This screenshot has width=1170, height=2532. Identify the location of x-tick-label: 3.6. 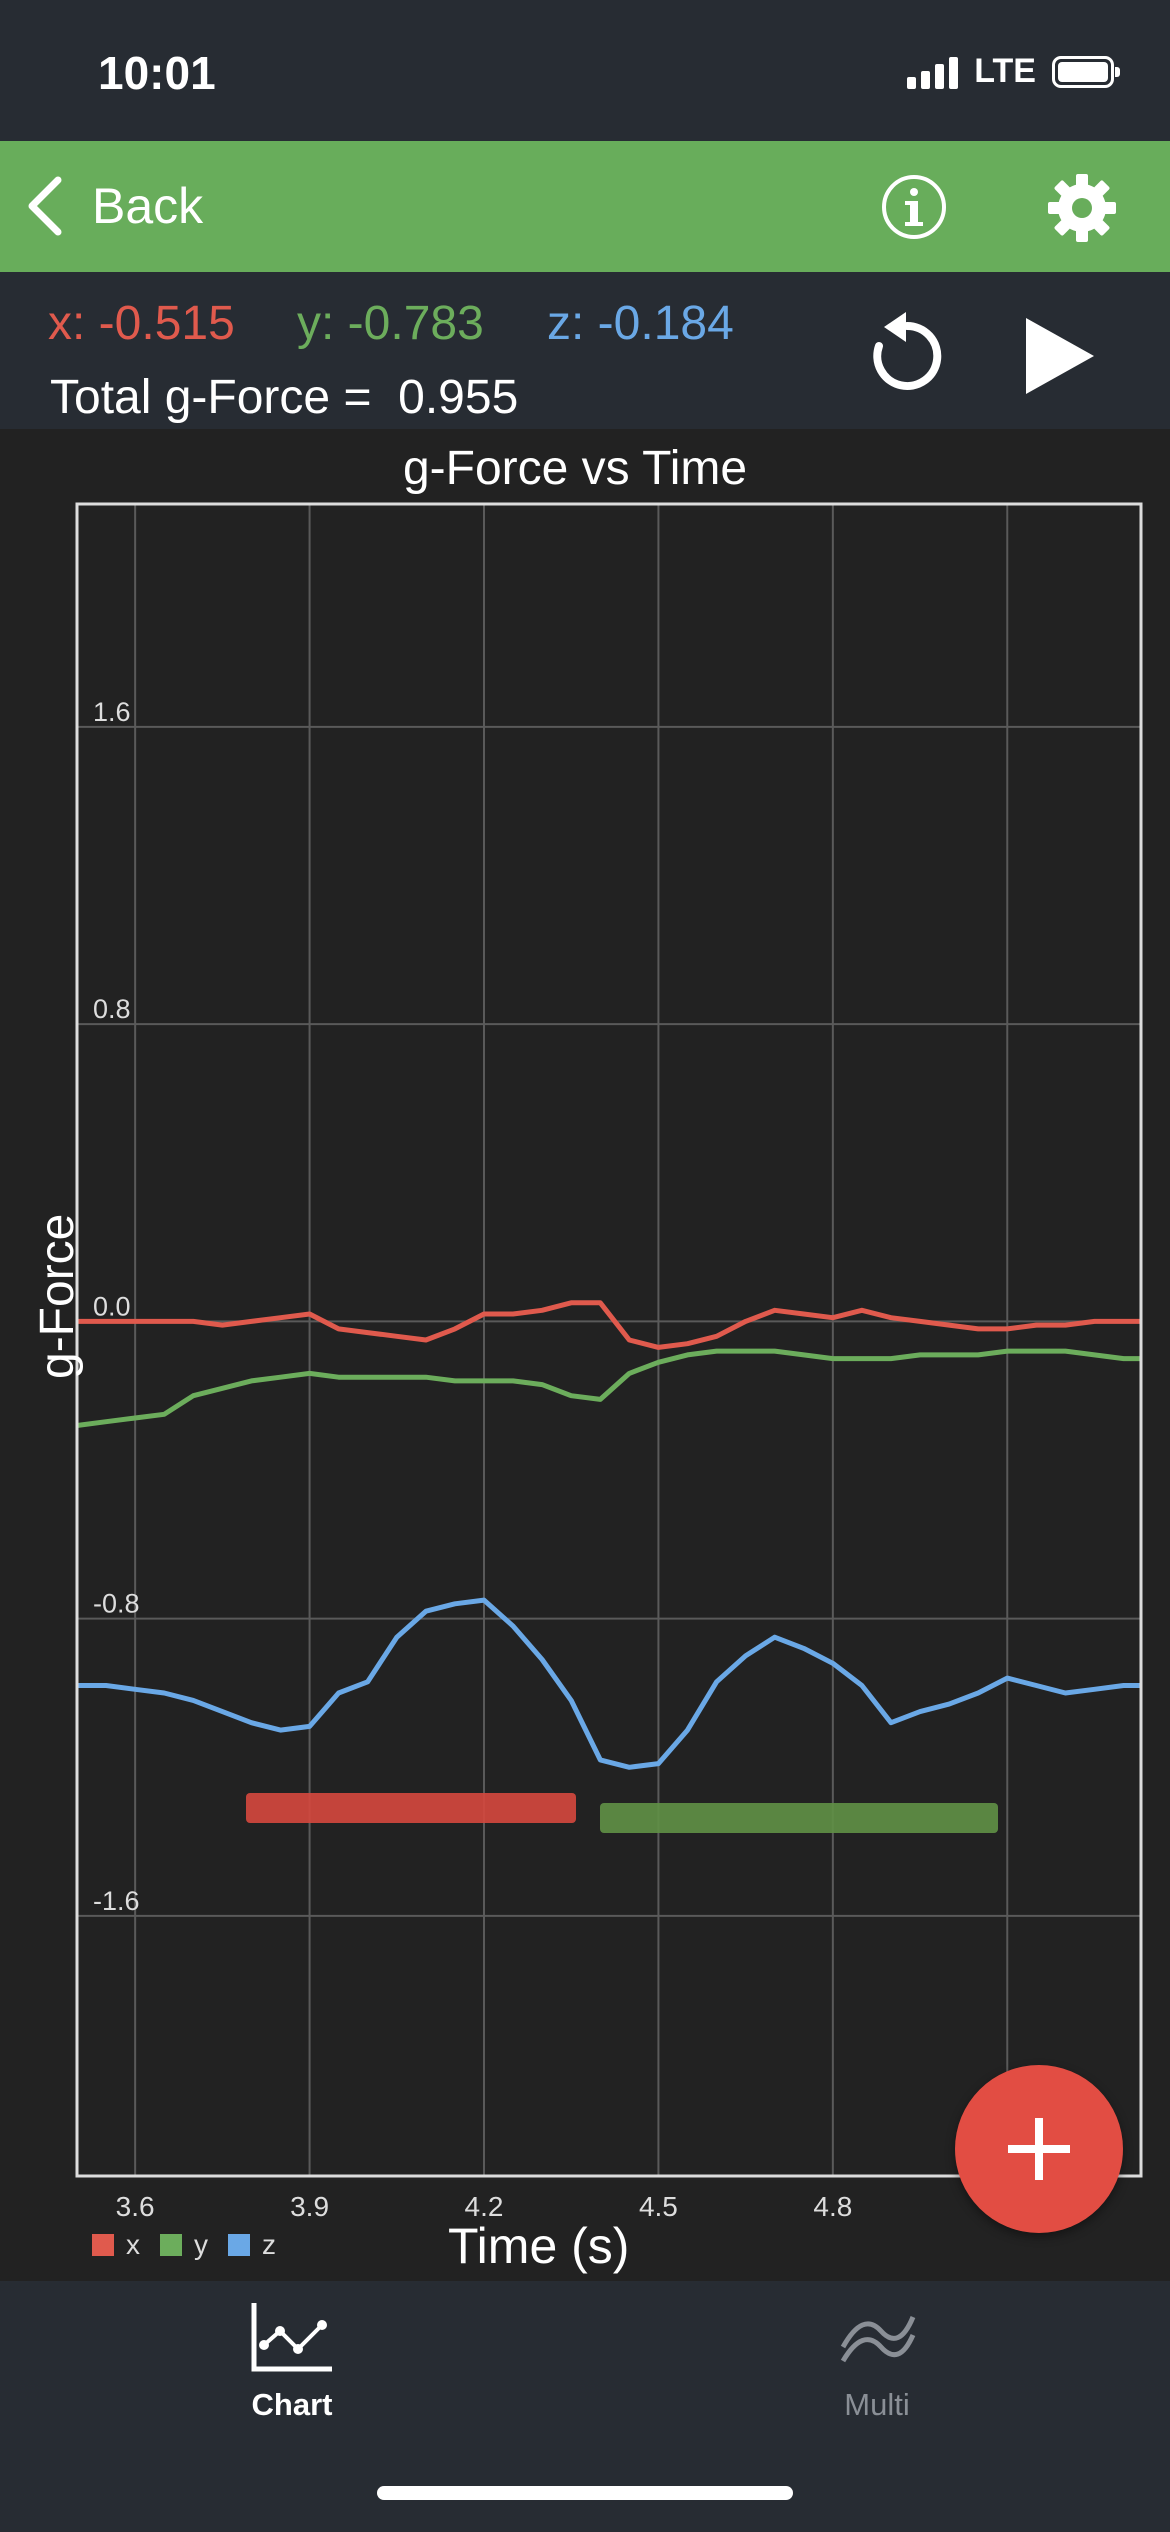
(135, 2206).